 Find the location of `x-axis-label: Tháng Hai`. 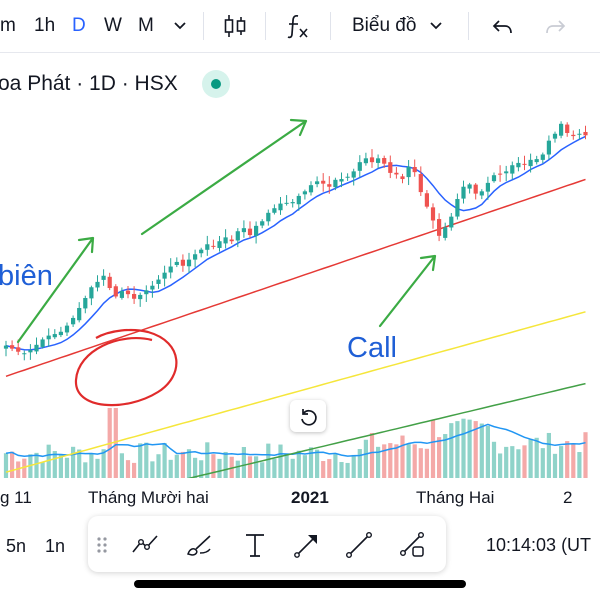

x-axis-label: Tháng Hai is located at coordinates (455, 497).